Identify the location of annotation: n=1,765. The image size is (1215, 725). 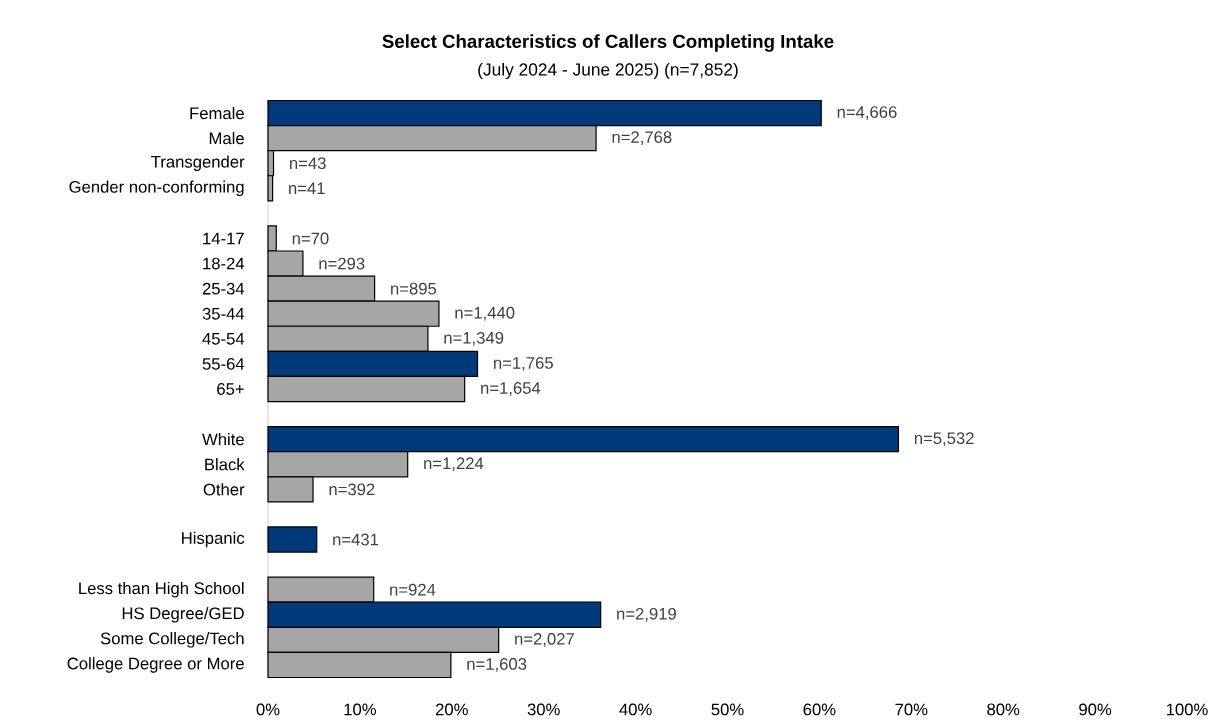
(523, 364).